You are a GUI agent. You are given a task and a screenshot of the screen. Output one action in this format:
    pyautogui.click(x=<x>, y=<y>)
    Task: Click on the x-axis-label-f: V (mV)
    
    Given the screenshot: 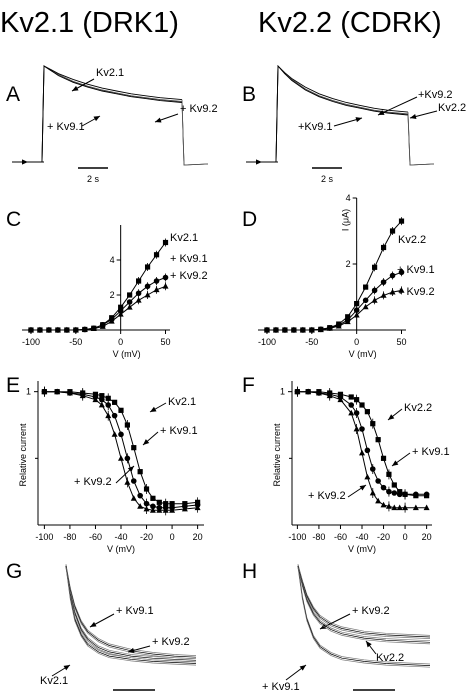 What is the action you would take?
    pyautogui.click(x=362, y=549)
    